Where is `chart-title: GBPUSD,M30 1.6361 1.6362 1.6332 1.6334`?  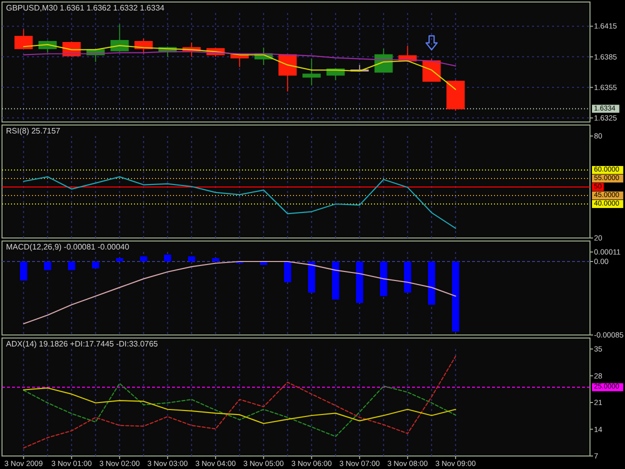
chart-title: GBPUSD,M30 1.6361 1.6362 1.6332 1.6334 is located at coordinates (85, 8).